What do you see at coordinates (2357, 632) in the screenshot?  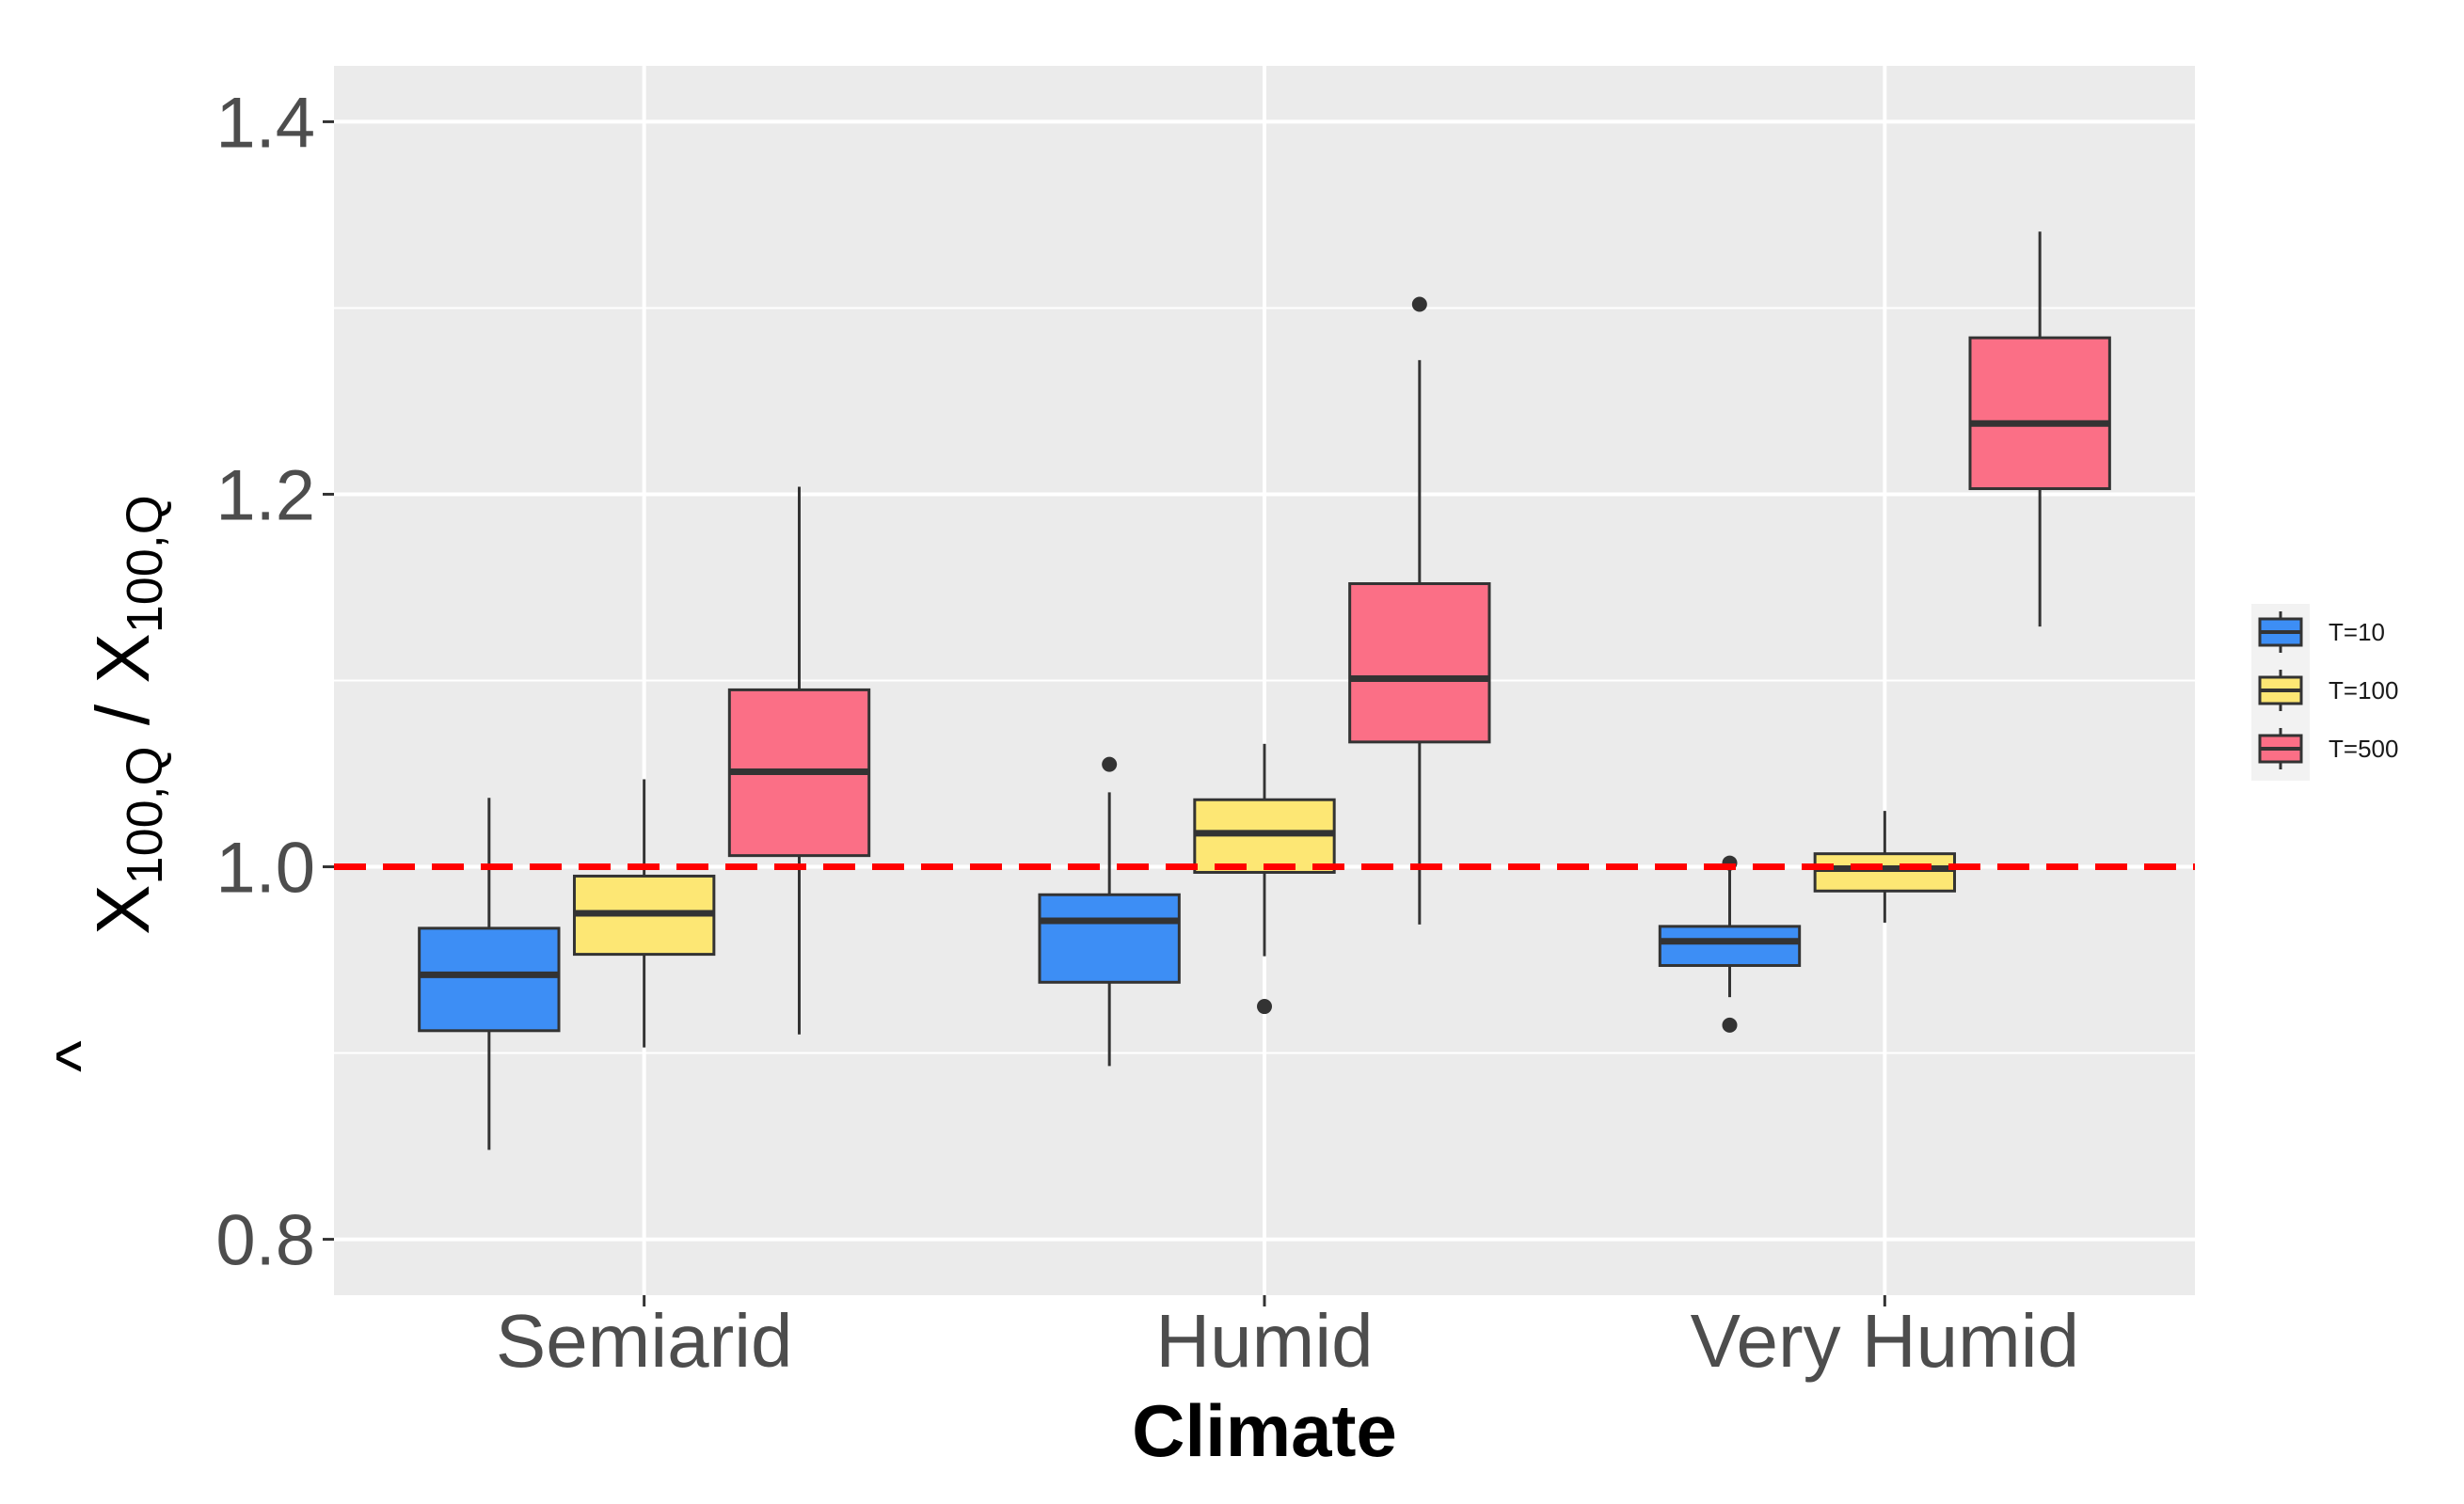 I see `legend-label: T=10` at bounding box center [2357, 632].